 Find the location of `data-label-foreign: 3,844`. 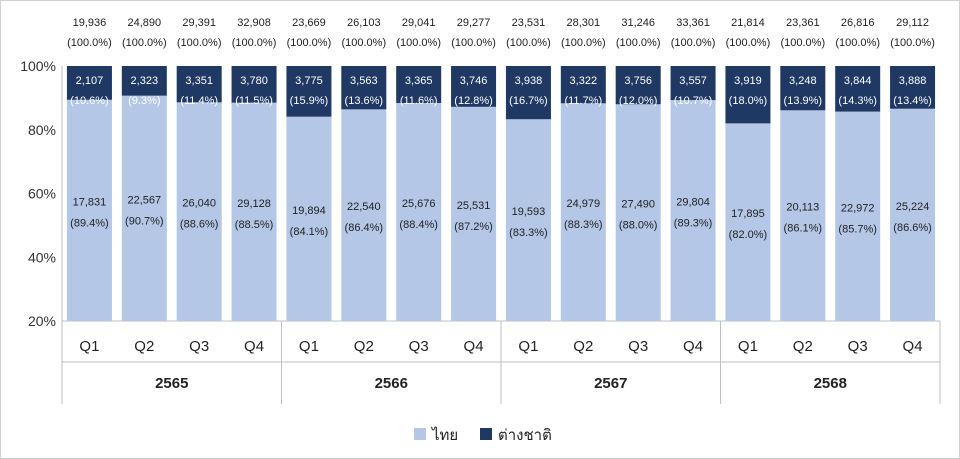

data-label-foreign: 3,844 is located at coordinates (858, 81).